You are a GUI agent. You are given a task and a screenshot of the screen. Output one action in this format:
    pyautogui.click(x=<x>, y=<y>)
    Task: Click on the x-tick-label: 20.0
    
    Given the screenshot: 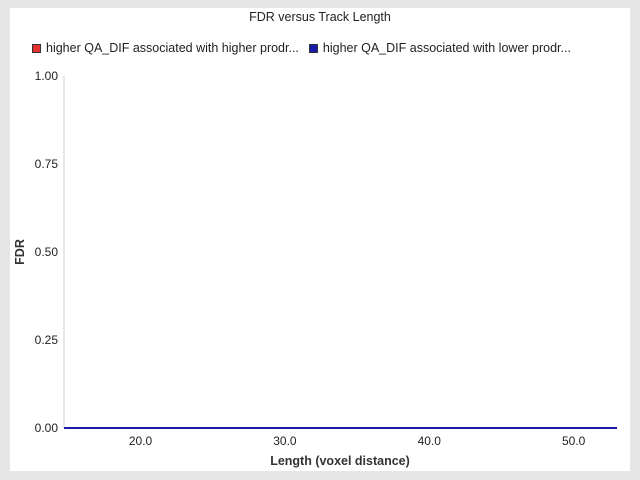 What is the action you would take?
    pyautogui.click(x=141, y=441)
    